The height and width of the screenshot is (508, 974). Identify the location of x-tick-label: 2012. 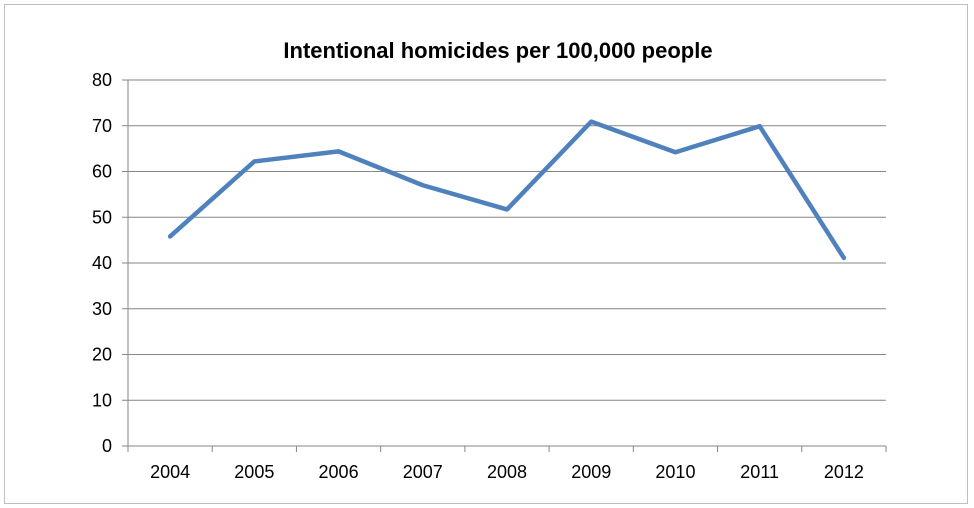
(844, 472).